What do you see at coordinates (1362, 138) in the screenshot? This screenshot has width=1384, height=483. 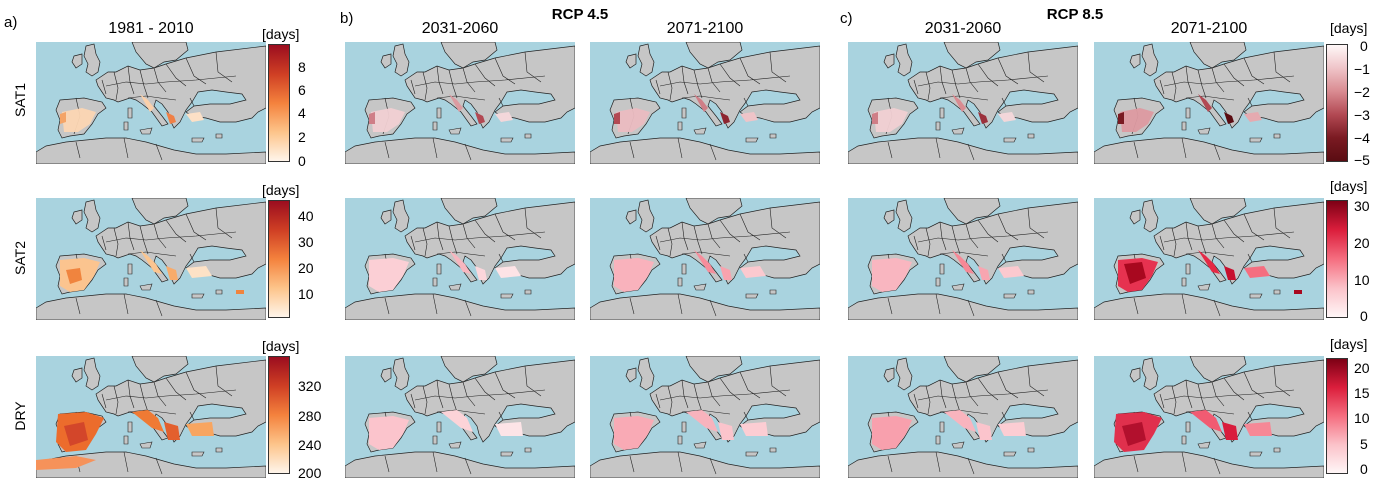 I see `tick-label: −4` at bounding box center [1362, 138].